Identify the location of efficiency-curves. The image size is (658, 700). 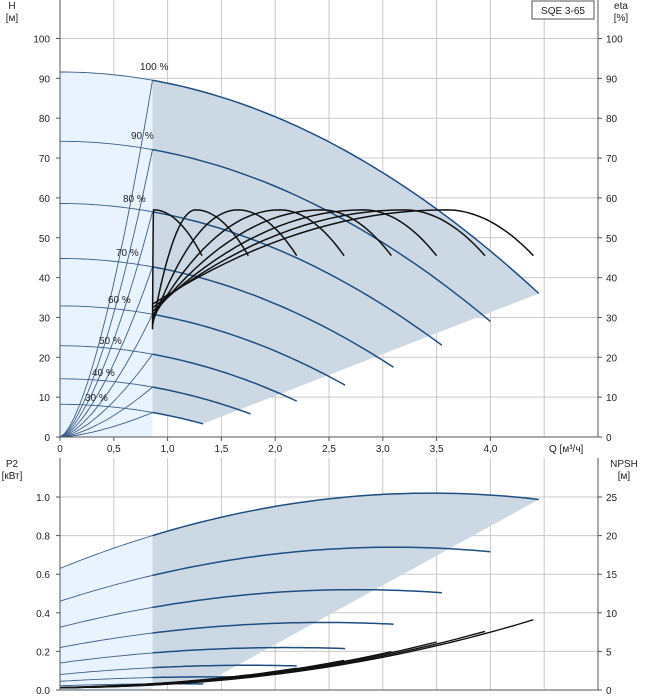
(342, 269).